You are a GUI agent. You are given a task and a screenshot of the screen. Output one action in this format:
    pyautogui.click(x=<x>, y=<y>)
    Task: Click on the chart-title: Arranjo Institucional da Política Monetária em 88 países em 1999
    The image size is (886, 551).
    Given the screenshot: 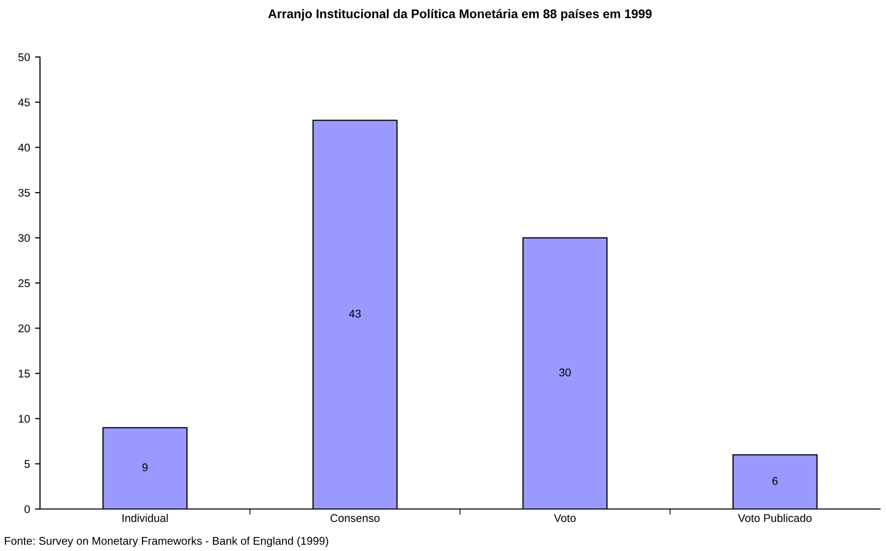 What is the action you would take?
    pyautogui.click(x=460, y=14)
    